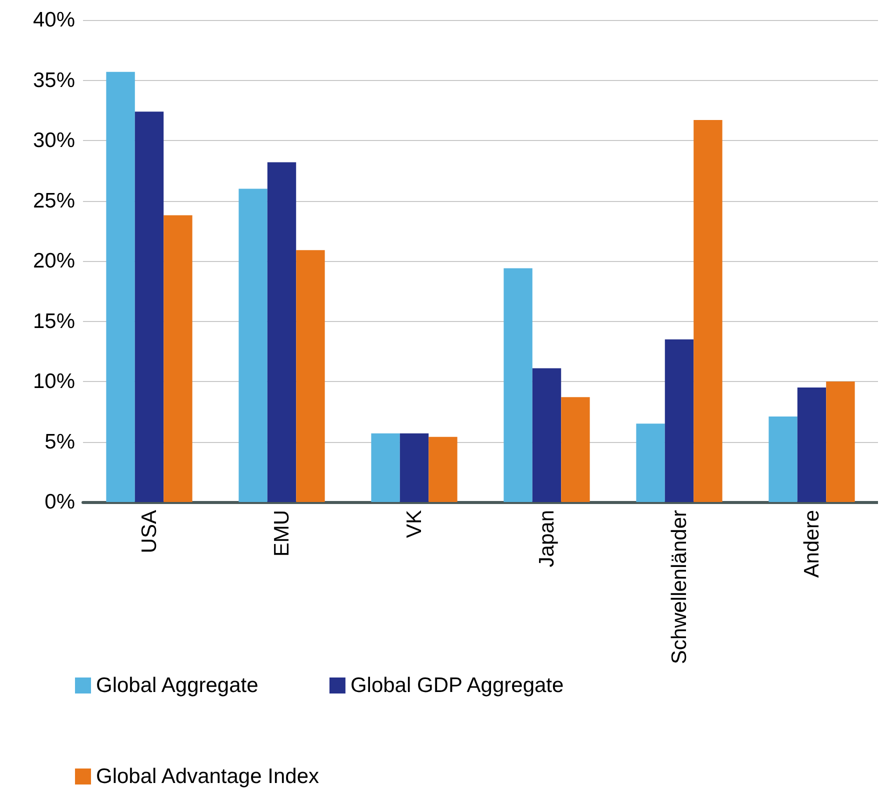  I want to click on legend-label: Global Advantage Index, so click(208, 776).